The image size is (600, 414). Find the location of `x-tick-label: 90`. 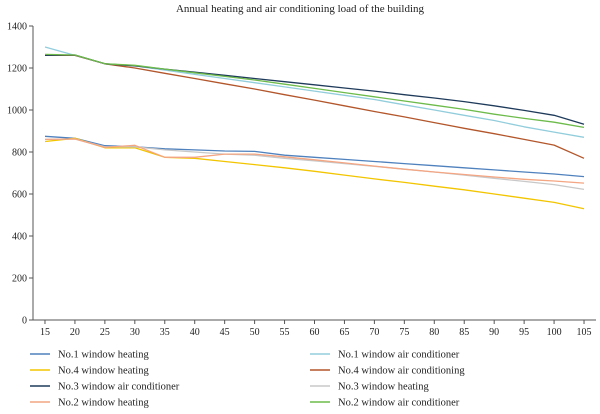

x-tick-label: 90 is located at coordinates (494, 332).